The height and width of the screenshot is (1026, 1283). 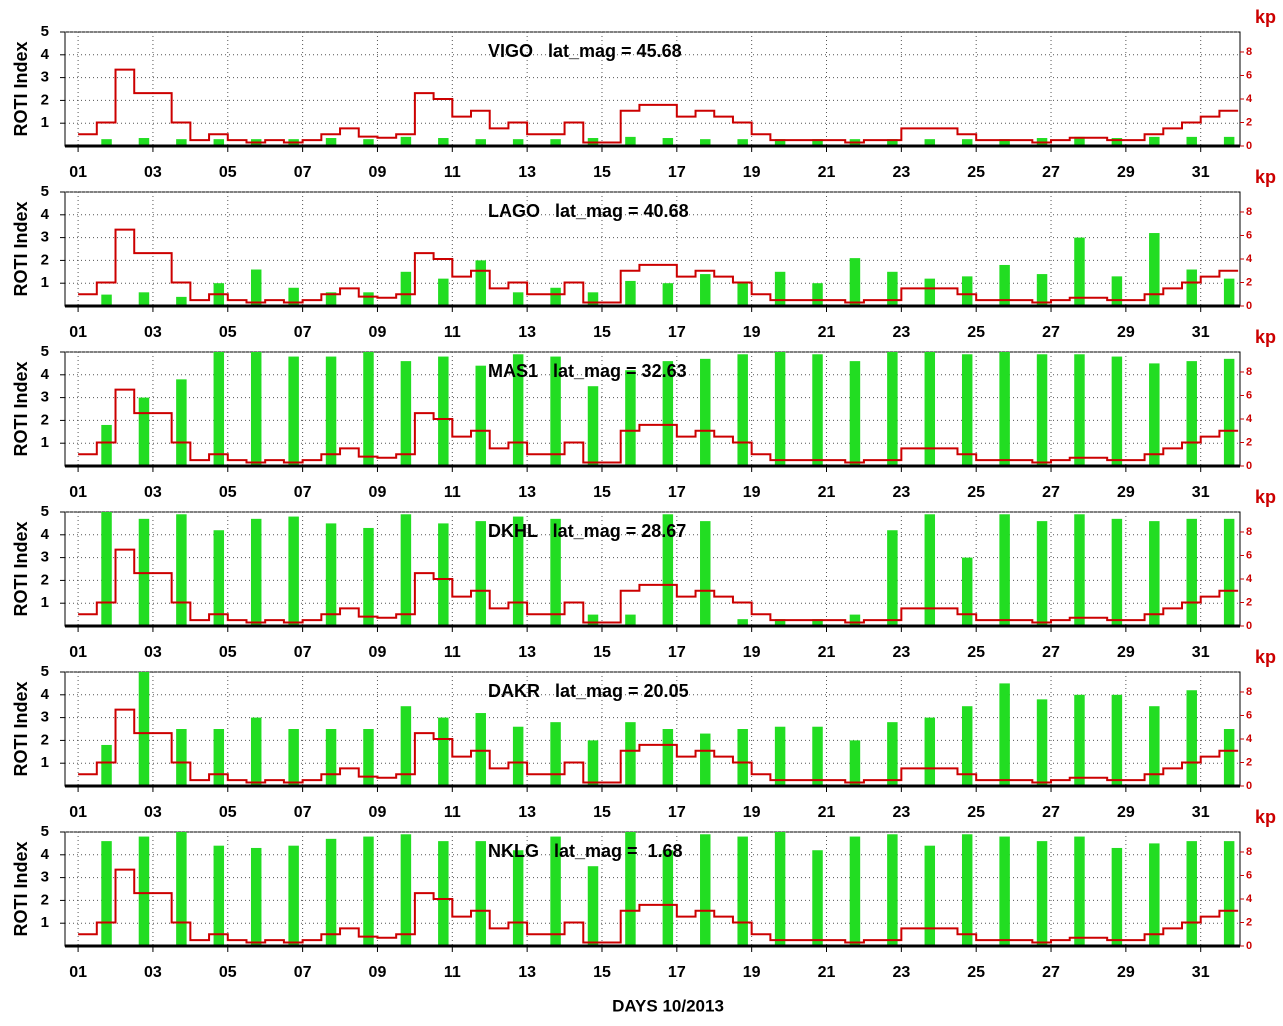 I want to click on x-tick-label: 25, so click(x=976, y=812).